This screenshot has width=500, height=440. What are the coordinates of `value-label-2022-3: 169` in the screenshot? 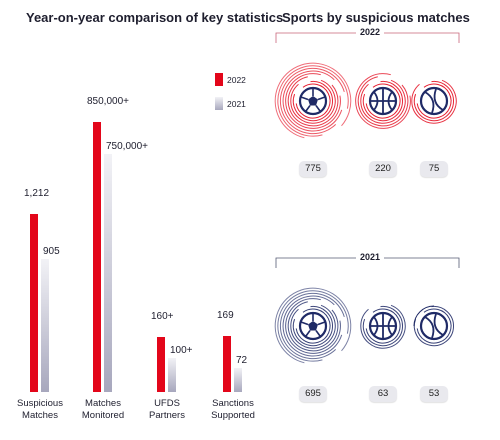 It's located at (225, 315).